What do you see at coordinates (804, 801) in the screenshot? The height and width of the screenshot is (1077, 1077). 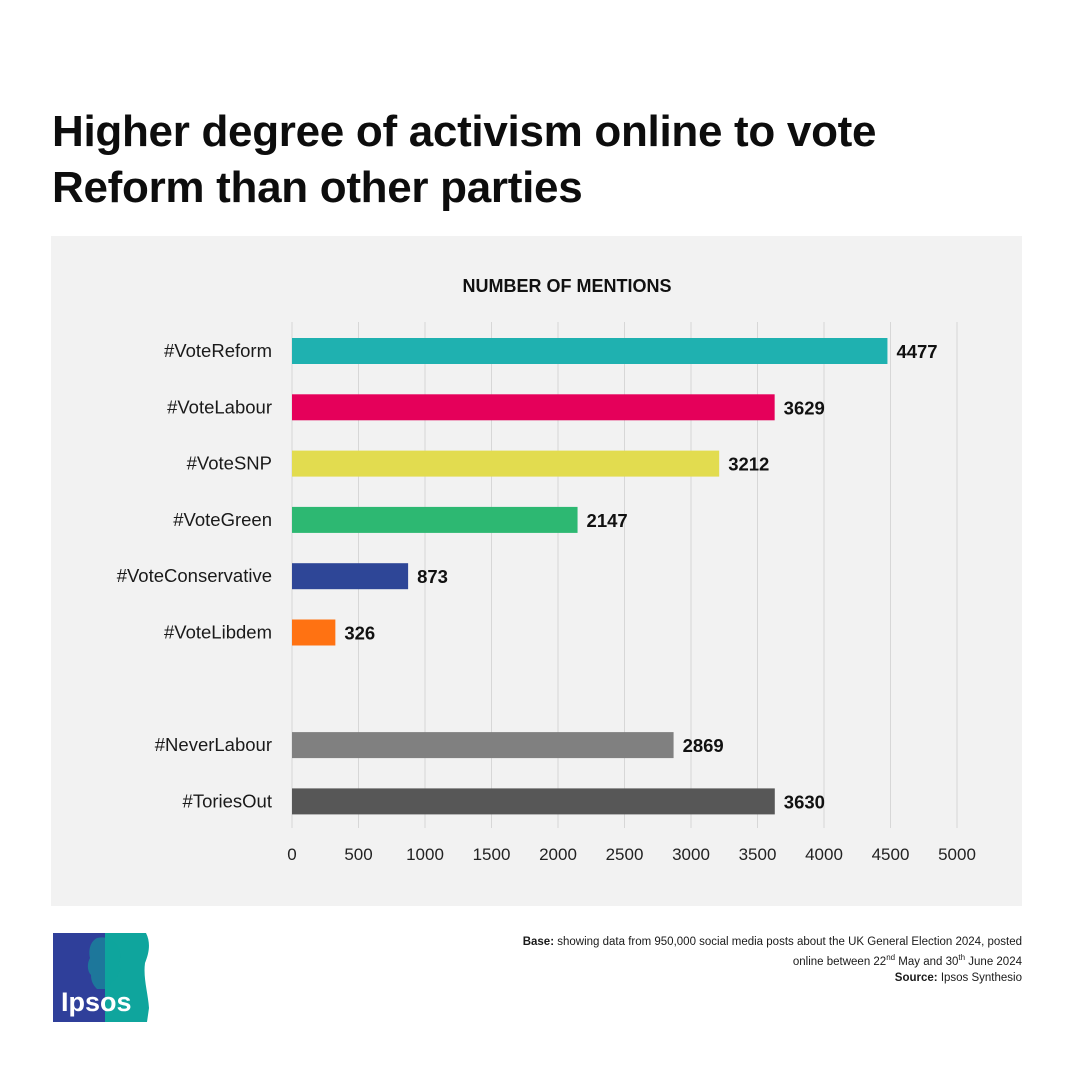 I see `data-label: 3630` at bounding box center [804, 801].